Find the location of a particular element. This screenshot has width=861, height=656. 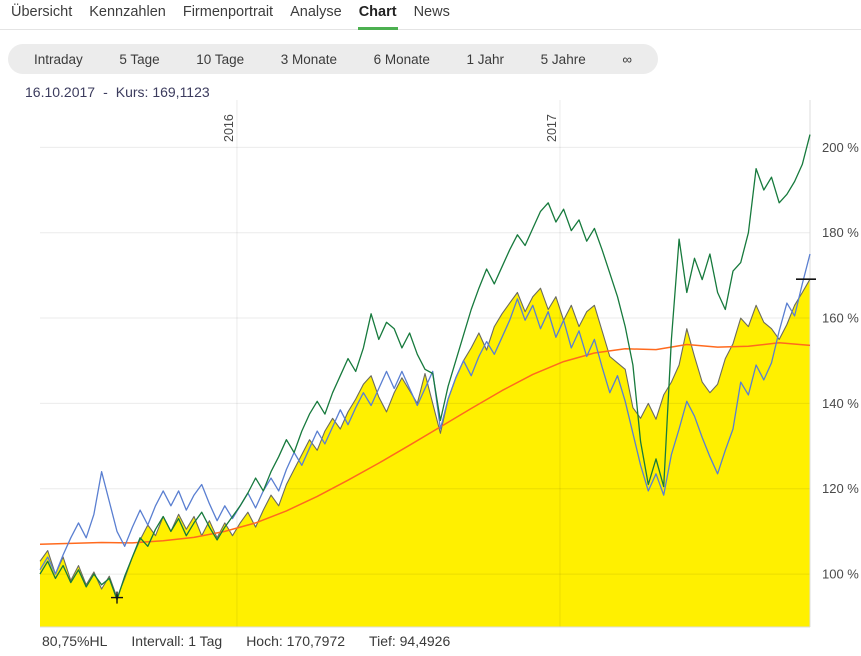

status-low: Tief: 94,4926 is located at coordinates (410, 641).